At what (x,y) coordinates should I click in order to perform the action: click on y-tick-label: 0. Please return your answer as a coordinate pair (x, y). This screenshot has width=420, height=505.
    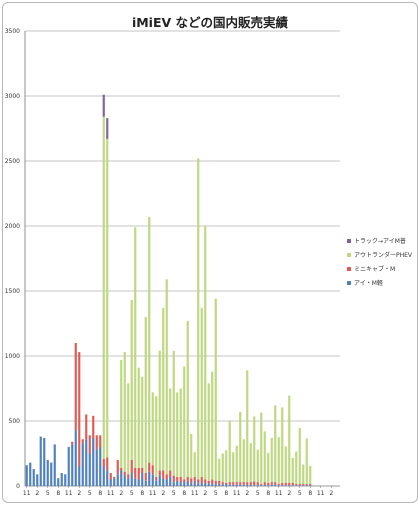
    Looking at the image, I should click on (18, 486).